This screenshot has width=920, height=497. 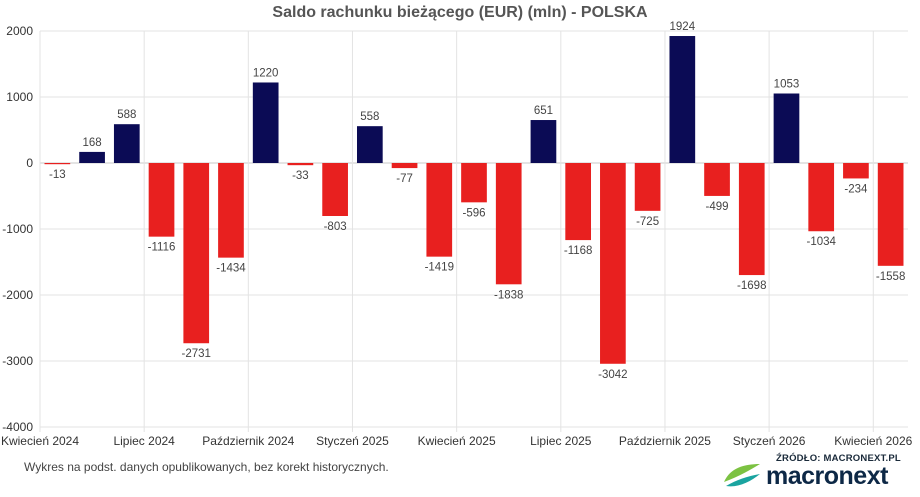 What do you see at coordinates (890, 277) in the screenshot?
I see `data-label-2026-04: -1558` at bounding box center [890, 277].